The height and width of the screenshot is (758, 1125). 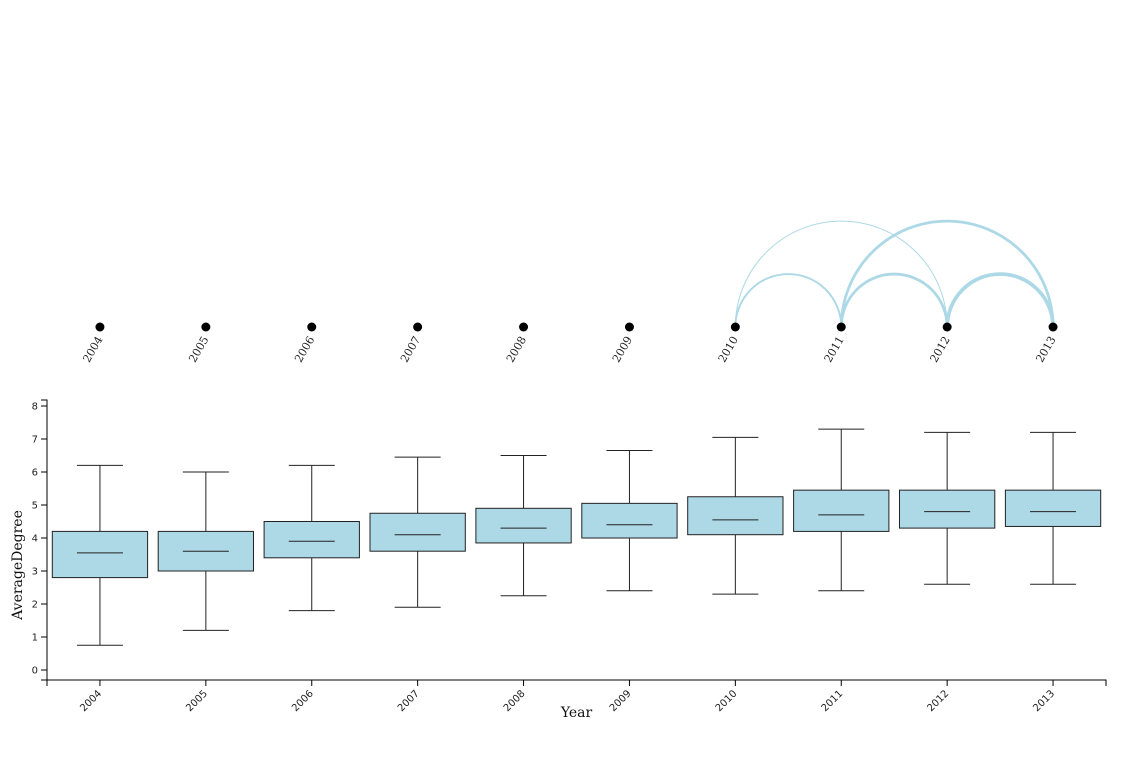 I want to click on x-tick-label: 2005, so click(x=197, y=701).